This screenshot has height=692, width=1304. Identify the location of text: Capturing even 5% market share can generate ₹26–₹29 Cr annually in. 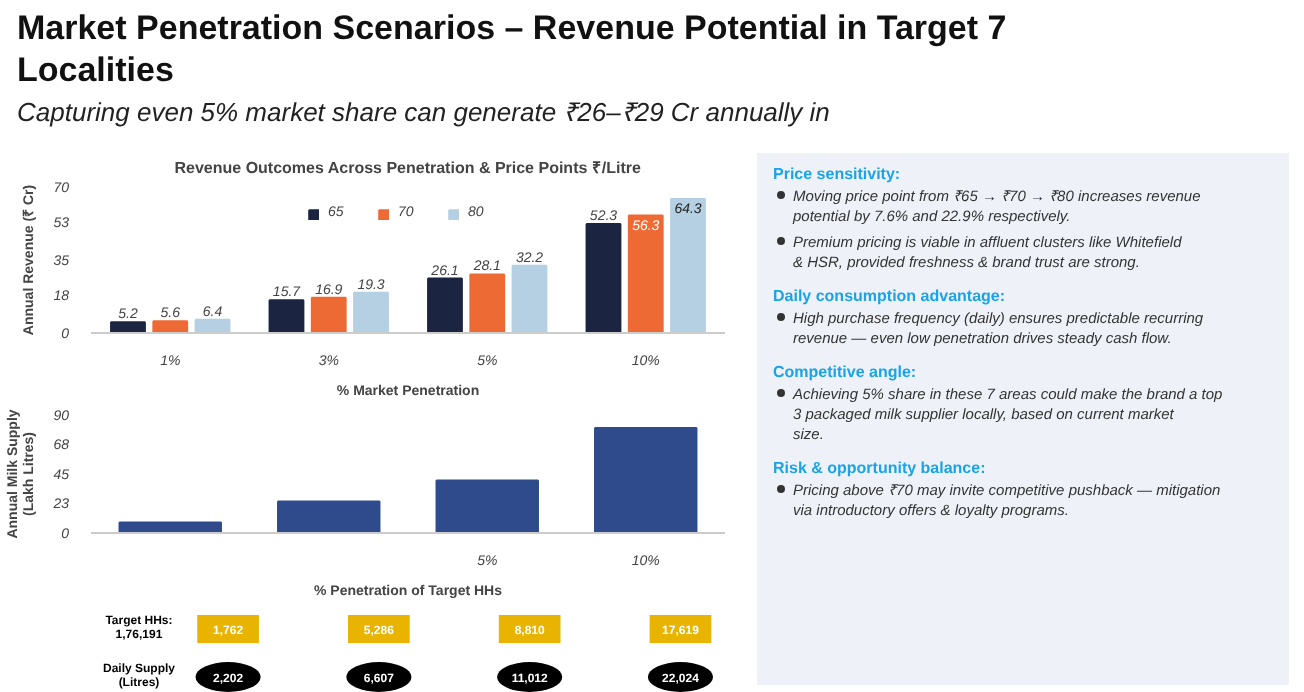
(423, 112).